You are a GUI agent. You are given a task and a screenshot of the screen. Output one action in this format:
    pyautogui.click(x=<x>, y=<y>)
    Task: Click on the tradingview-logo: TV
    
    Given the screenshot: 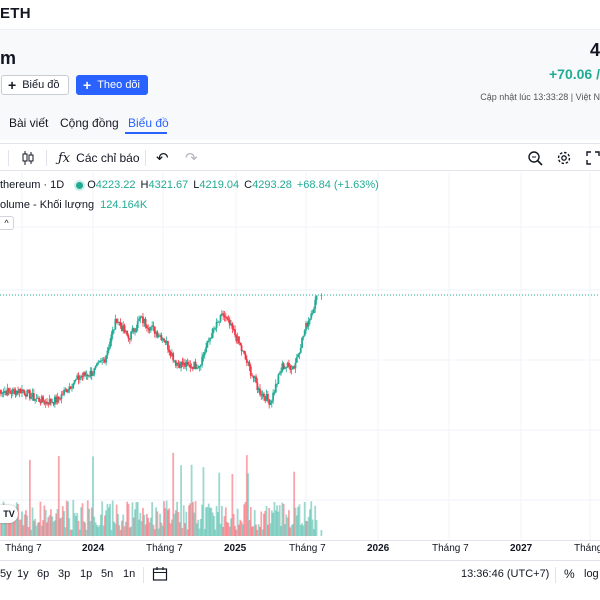 What is the action you would take?
    pyautogui.click(x=9, y=514)
    